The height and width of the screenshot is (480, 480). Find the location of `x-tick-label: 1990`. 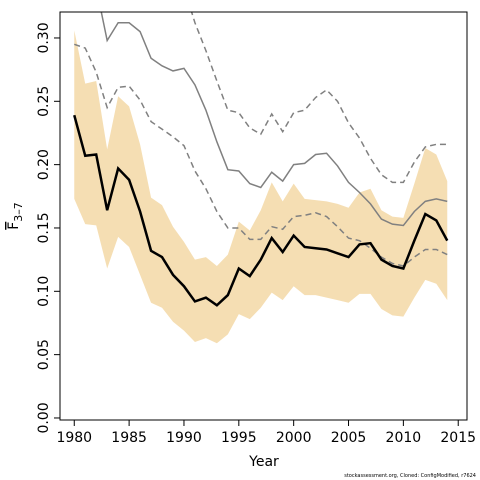

x-tick-label: 1990 is located at coordinates (184, 438).